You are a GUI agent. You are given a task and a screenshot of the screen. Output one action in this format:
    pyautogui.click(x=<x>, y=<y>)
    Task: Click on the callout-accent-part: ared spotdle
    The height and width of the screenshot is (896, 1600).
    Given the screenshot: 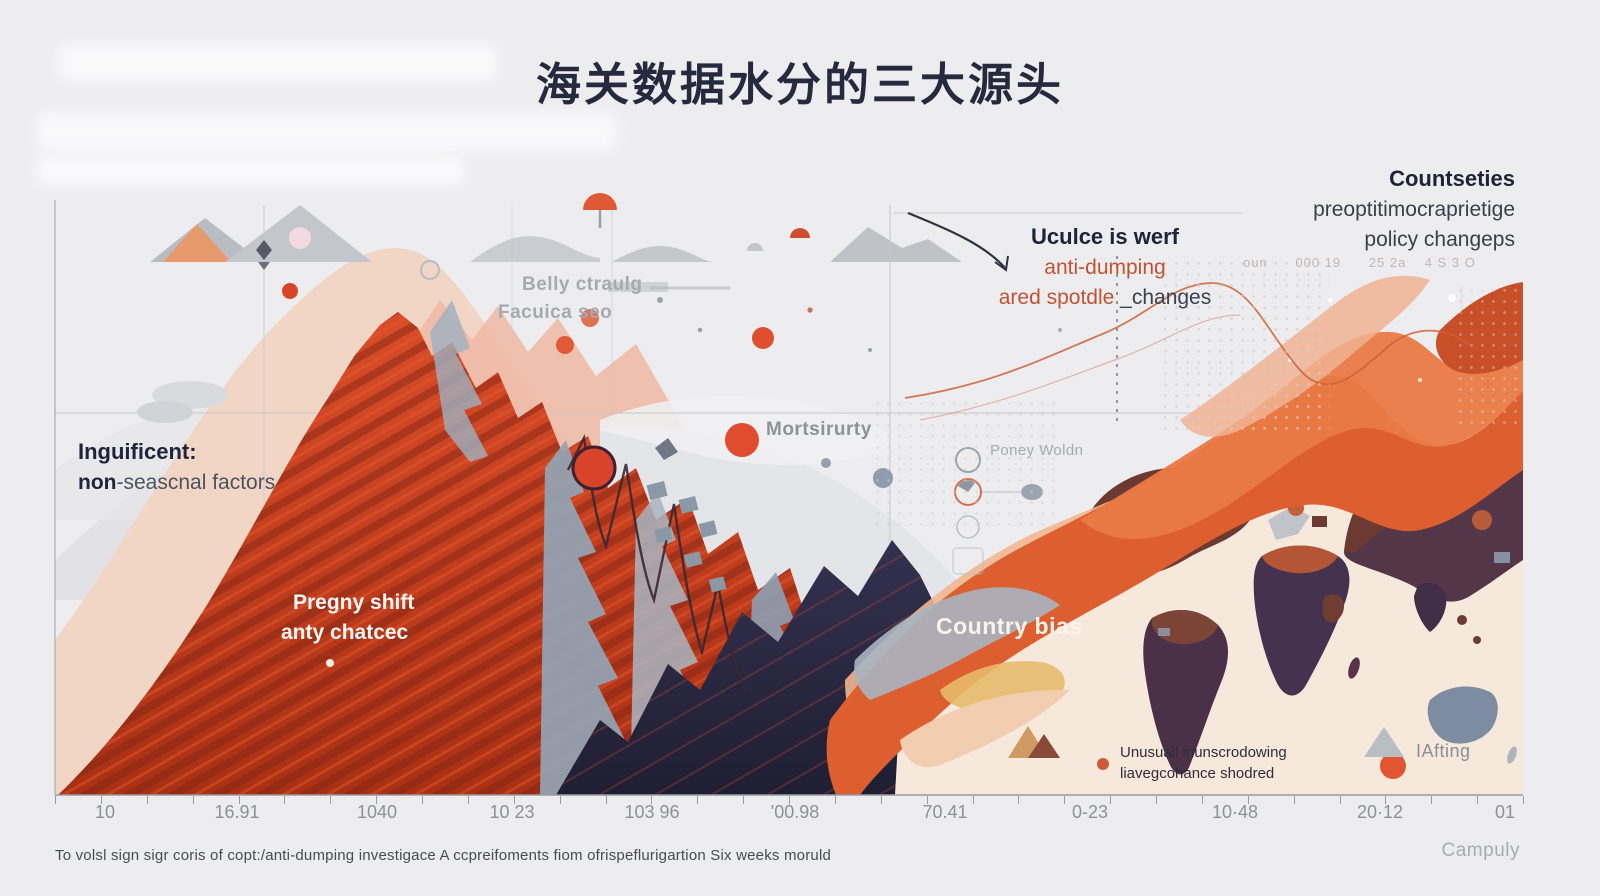 What is the action you would take?
    pyautogui.click(x=1056, y=298)
    